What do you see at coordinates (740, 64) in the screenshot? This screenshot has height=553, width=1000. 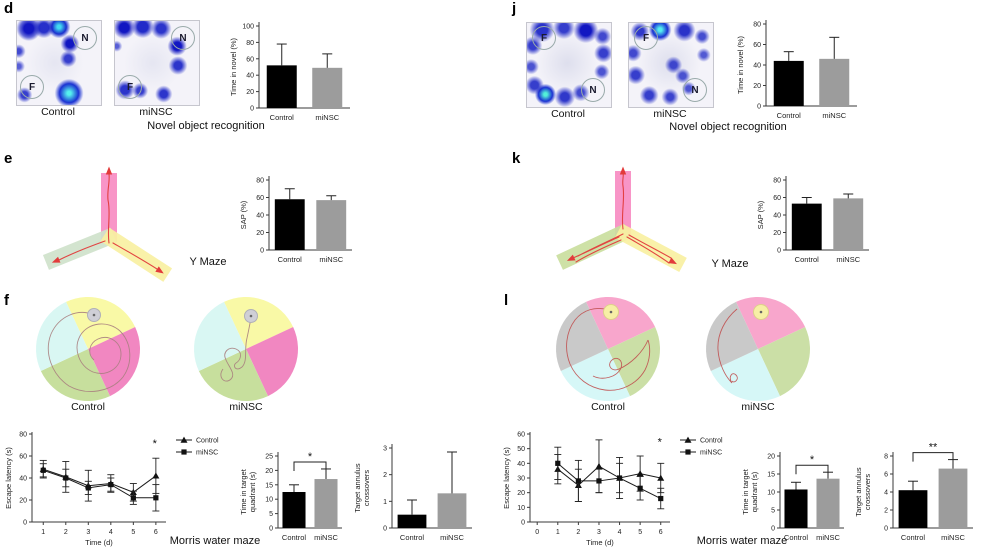 I see `svg-text: Time in novel (%)` at bounding box center [740, 64].